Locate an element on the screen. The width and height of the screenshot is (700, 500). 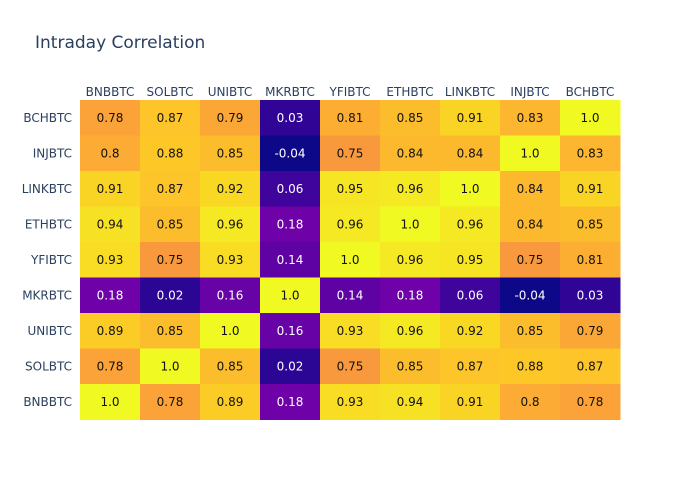
cell-value-label: 0.06 is located at coordinates (290, 189).